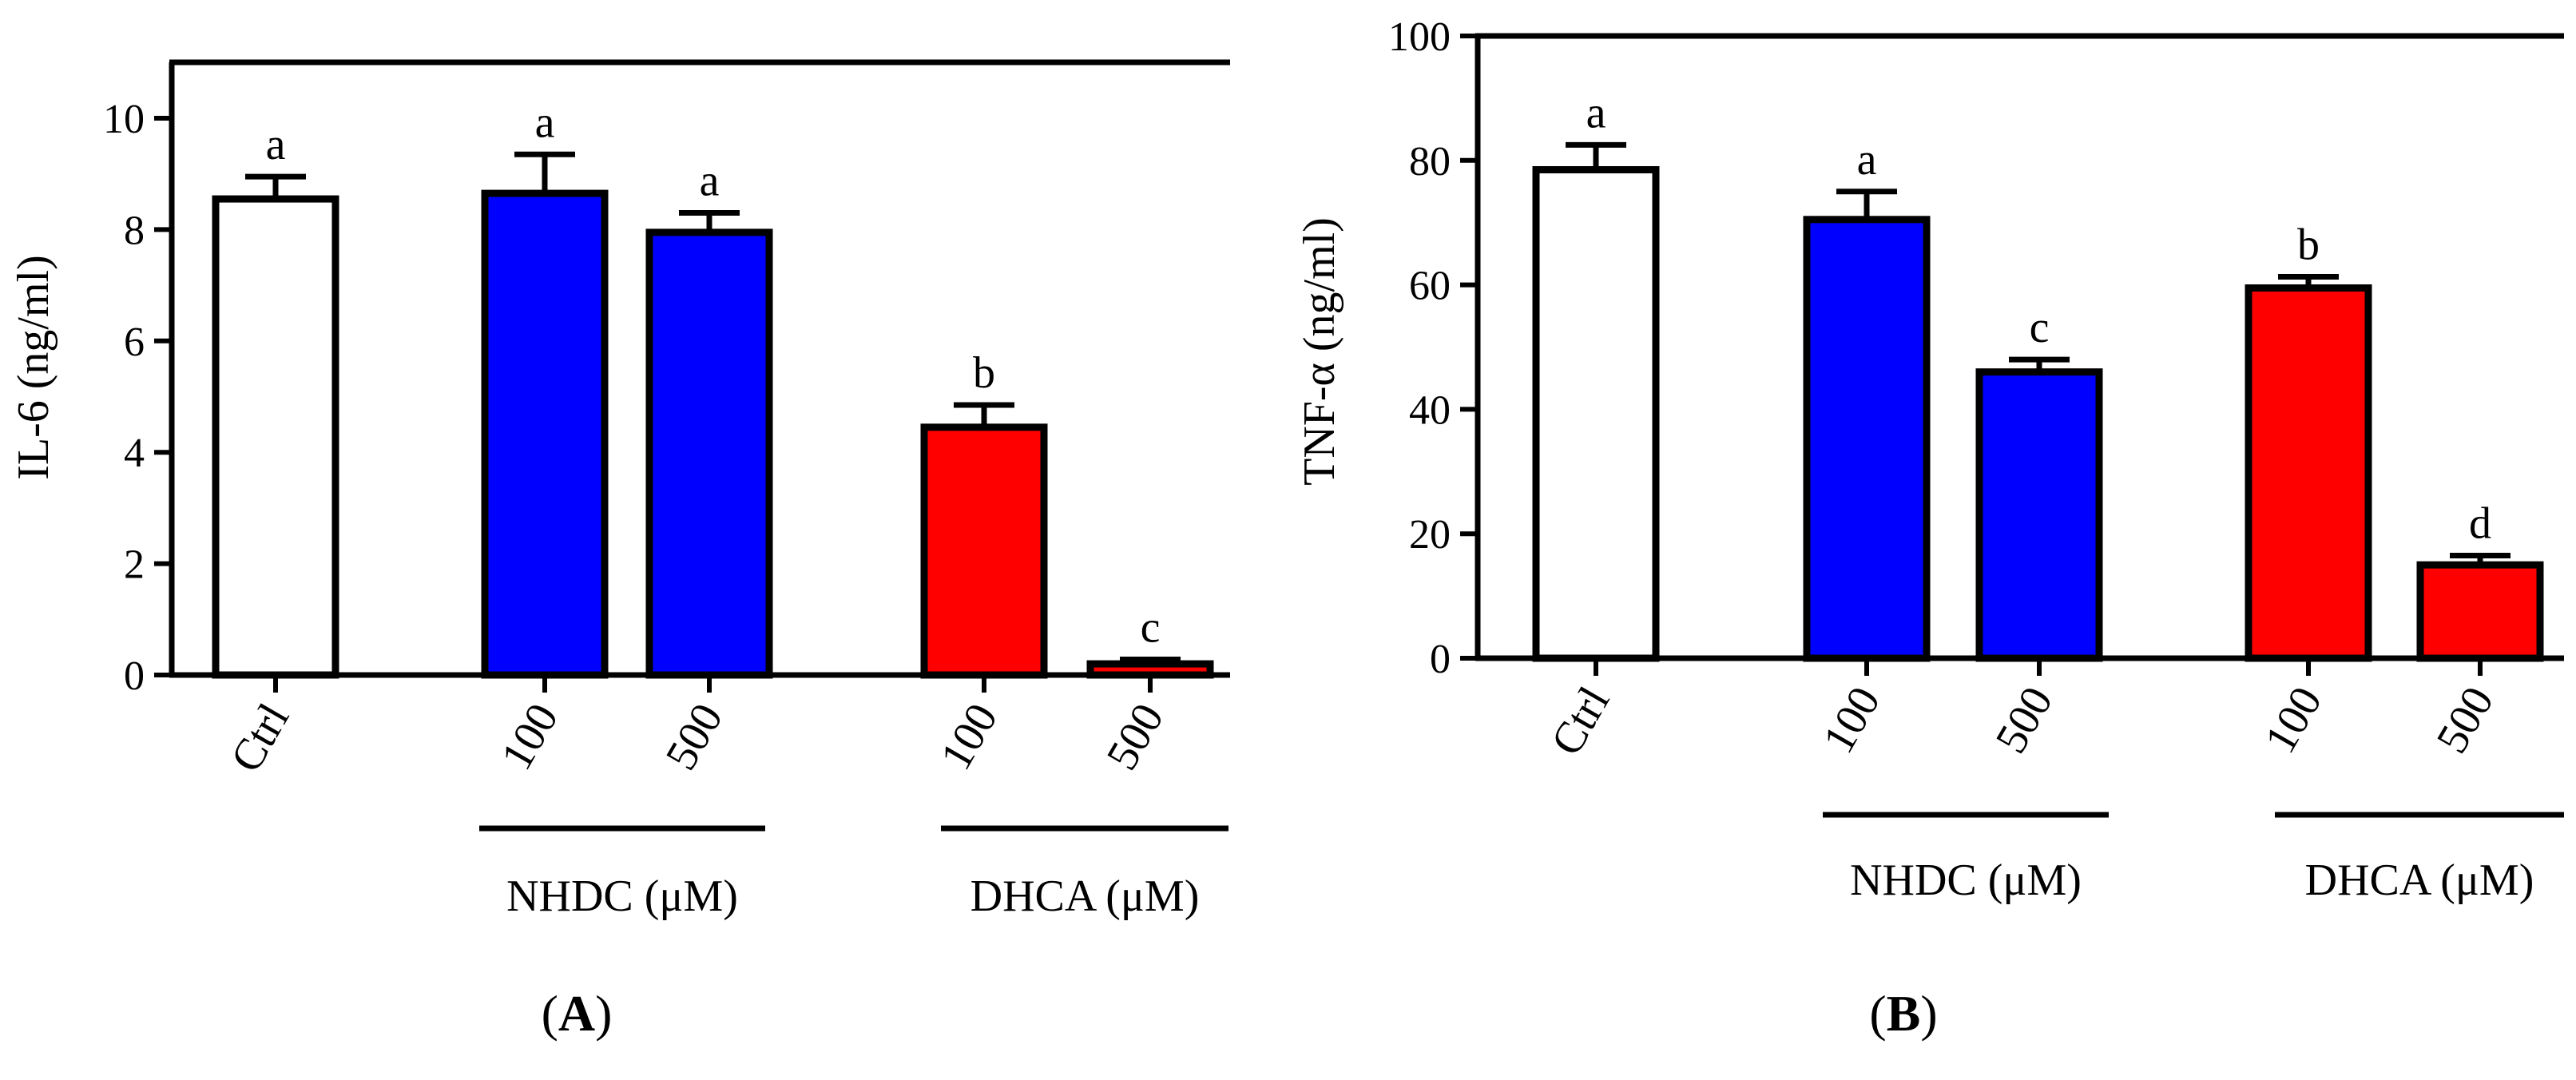 This screenshot has width=2576, height=1080. What do you see at coordinates (2480, 523) in the screenshot?
I see `panel-b-significance-label: d` at bounding box center [2480, 523].